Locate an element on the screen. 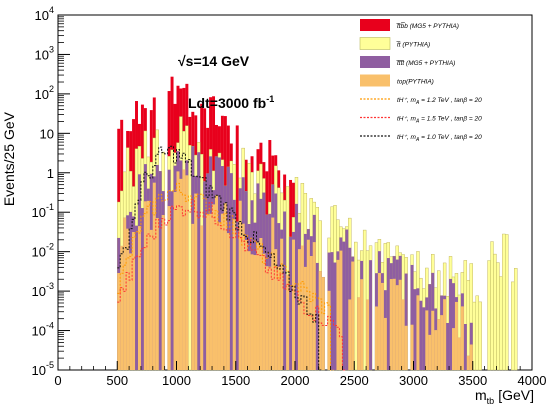  y-tick-label: 10⁻⁴ is located at coordinates (43, 330).